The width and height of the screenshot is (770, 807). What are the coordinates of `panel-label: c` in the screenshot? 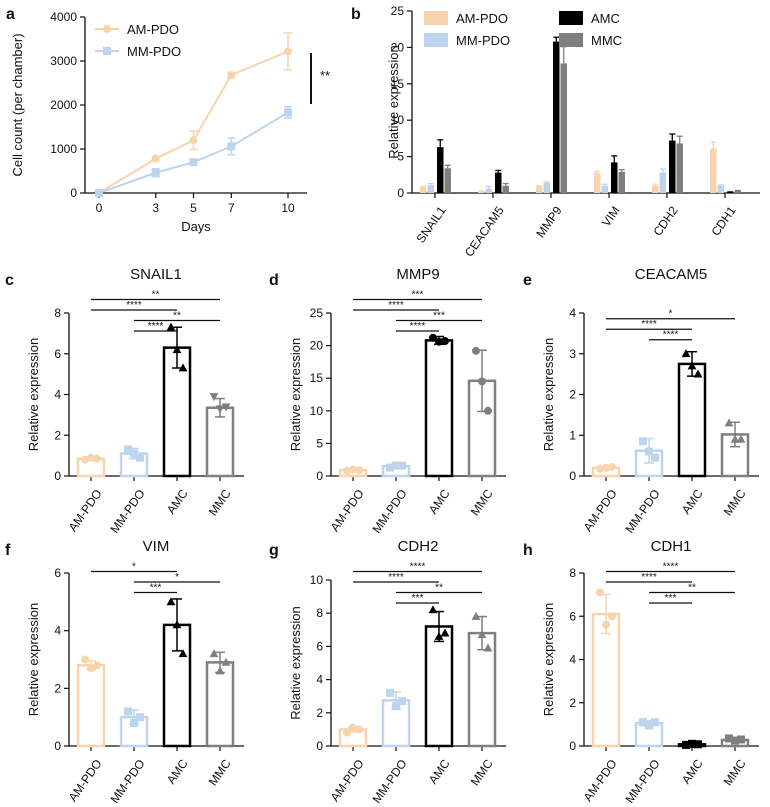 It's located at (9, 280).